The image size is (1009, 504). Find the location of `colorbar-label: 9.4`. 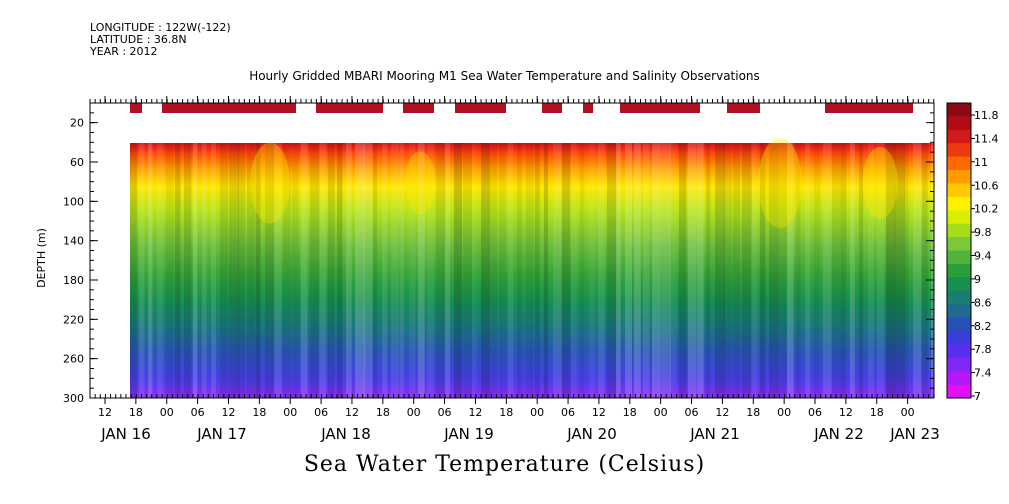

colorbar-label: 9.4 is located at coordinates (983, 256).